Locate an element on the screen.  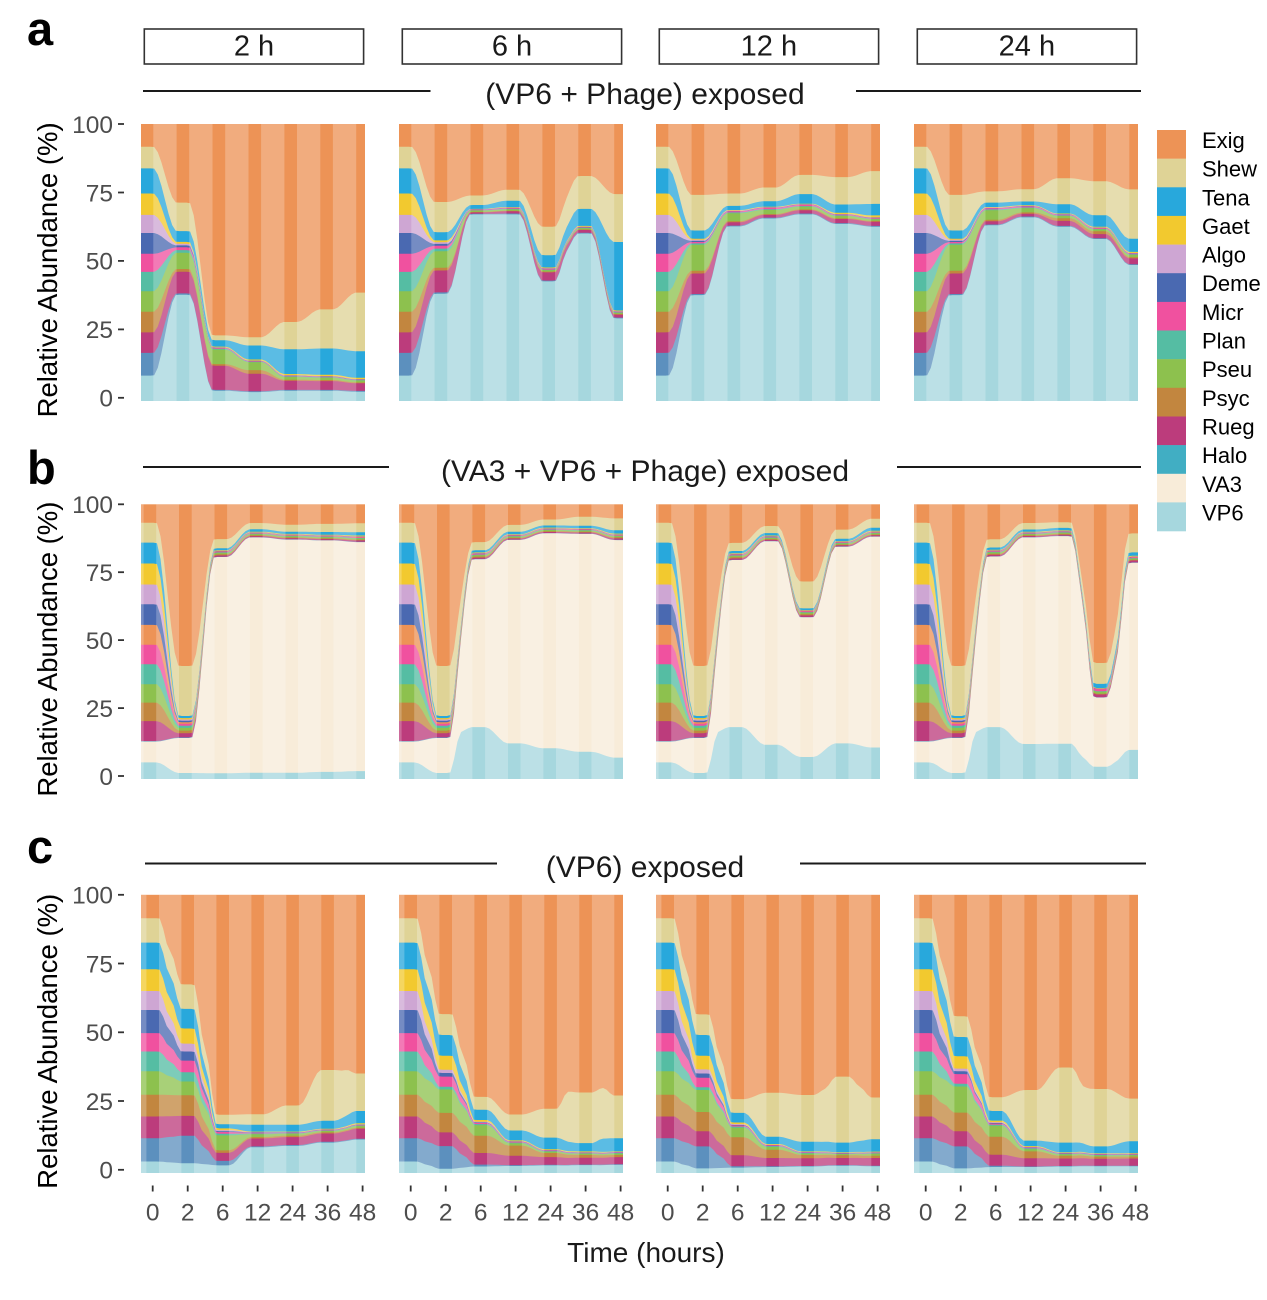
svg-text: Pseu is located at coordinates (1227, 369).